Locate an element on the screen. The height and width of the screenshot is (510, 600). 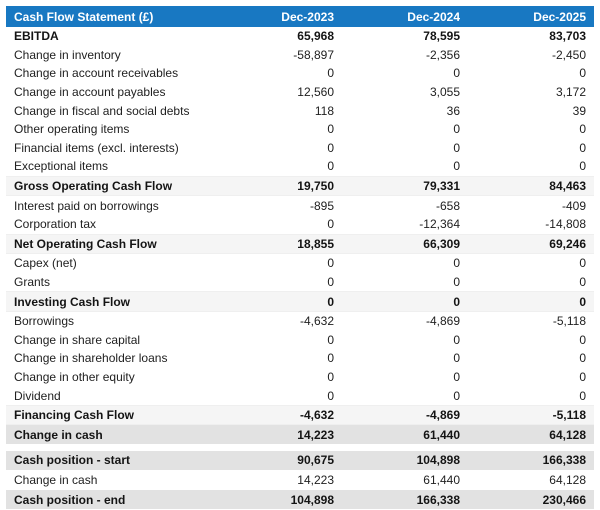
row-label: Change in fiscal and social debts is located at coordinates (111, 110).